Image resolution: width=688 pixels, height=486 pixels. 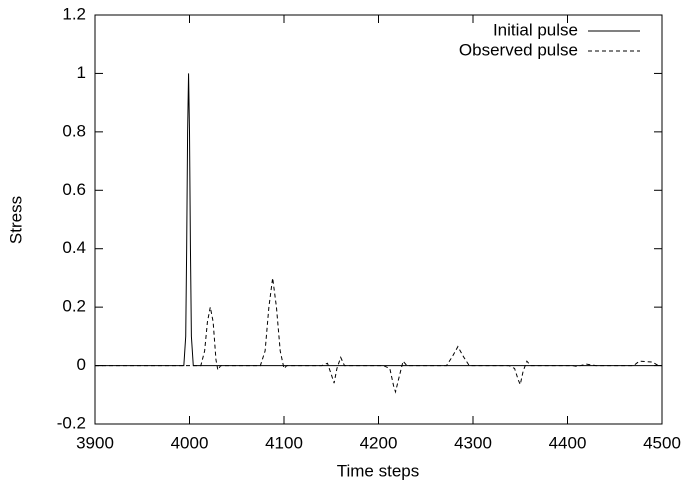 I want to click on y-tick-label: 0.6, so click(x=74, y=189).